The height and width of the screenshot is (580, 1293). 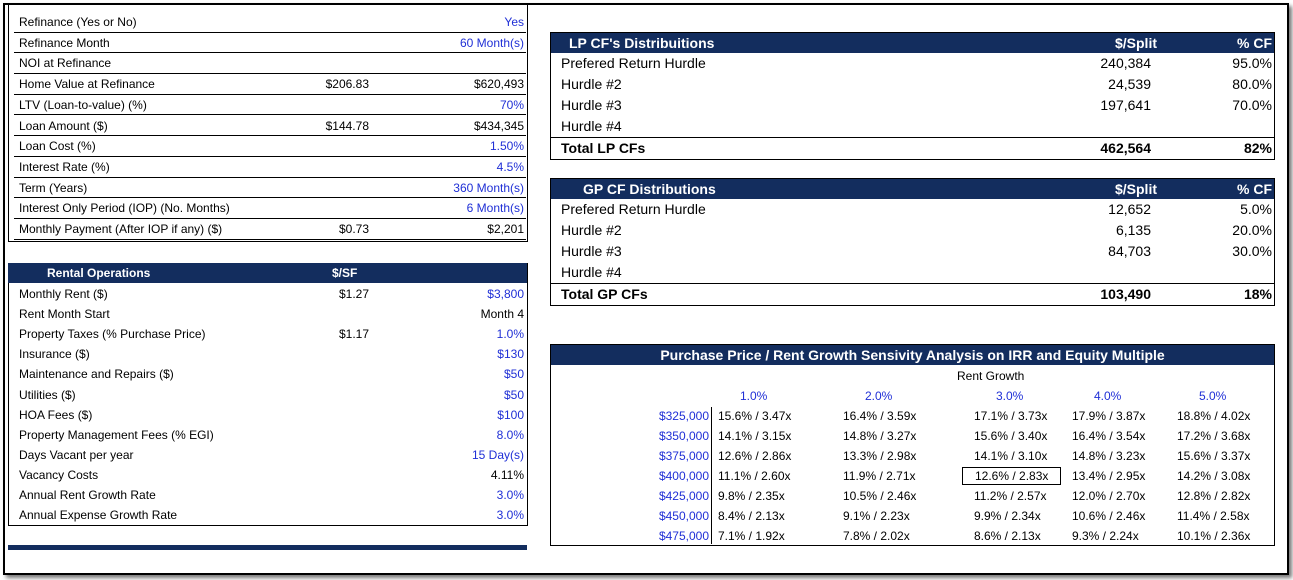 What do you see at coordinates (751, 516) in the screenshot?
I see `sensitivity-cell: 8.4% / 2.13x` at bounding box center [751, 516].